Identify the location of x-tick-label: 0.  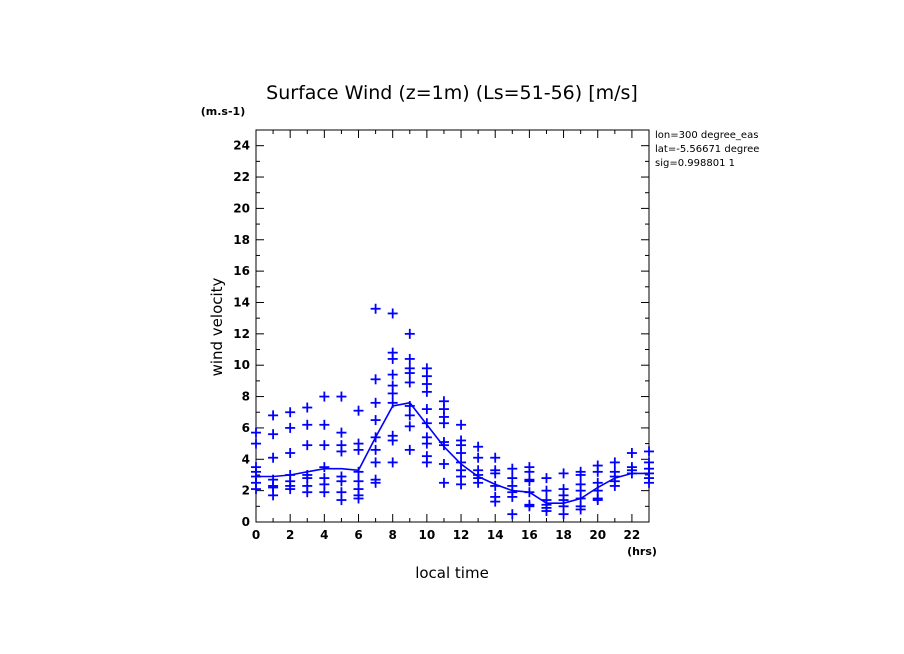
(256, 535).